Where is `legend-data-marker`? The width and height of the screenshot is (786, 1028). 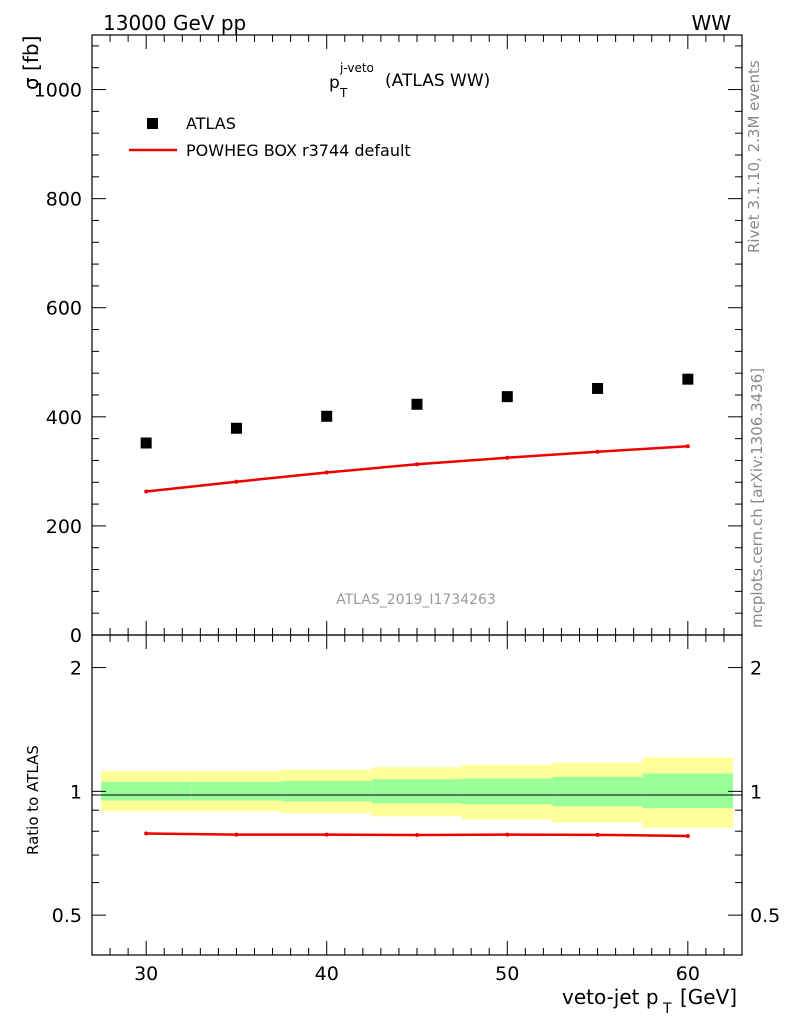
legend-data-marker is located at coordinates (152, 123).